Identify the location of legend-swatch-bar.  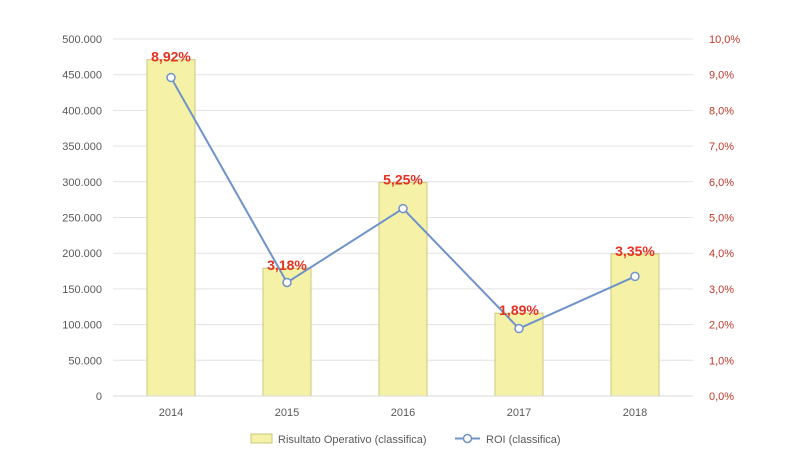
(261, 438).